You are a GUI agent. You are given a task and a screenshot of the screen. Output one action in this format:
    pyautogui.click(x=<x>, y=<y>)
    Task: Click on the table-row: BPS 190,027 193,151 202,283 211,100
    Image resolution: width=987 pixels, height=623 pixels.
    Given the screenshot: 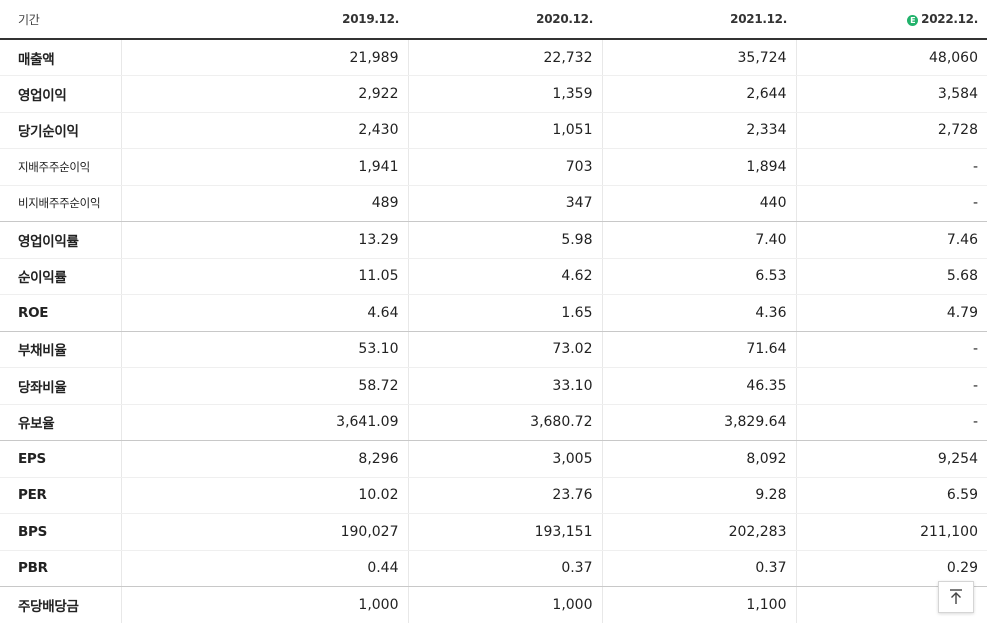 What is the action you would take?
    pyautogui.click(x=493, y=532)
    